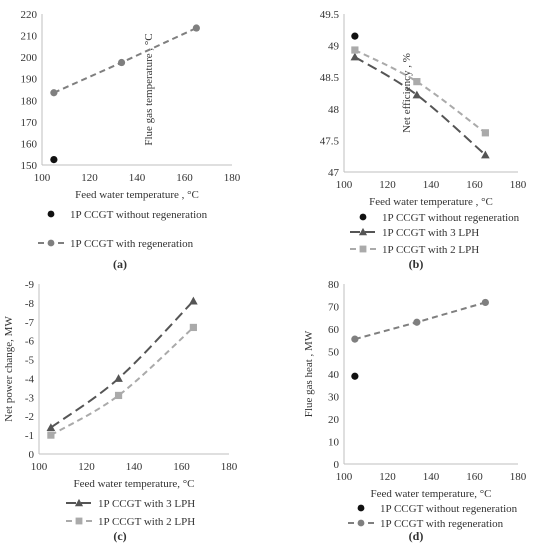 This screenshot has height=550, width=537. Describe the element at coordinates (334, 443) in the screenshot. I see `y-tick-label: 10` at that location.